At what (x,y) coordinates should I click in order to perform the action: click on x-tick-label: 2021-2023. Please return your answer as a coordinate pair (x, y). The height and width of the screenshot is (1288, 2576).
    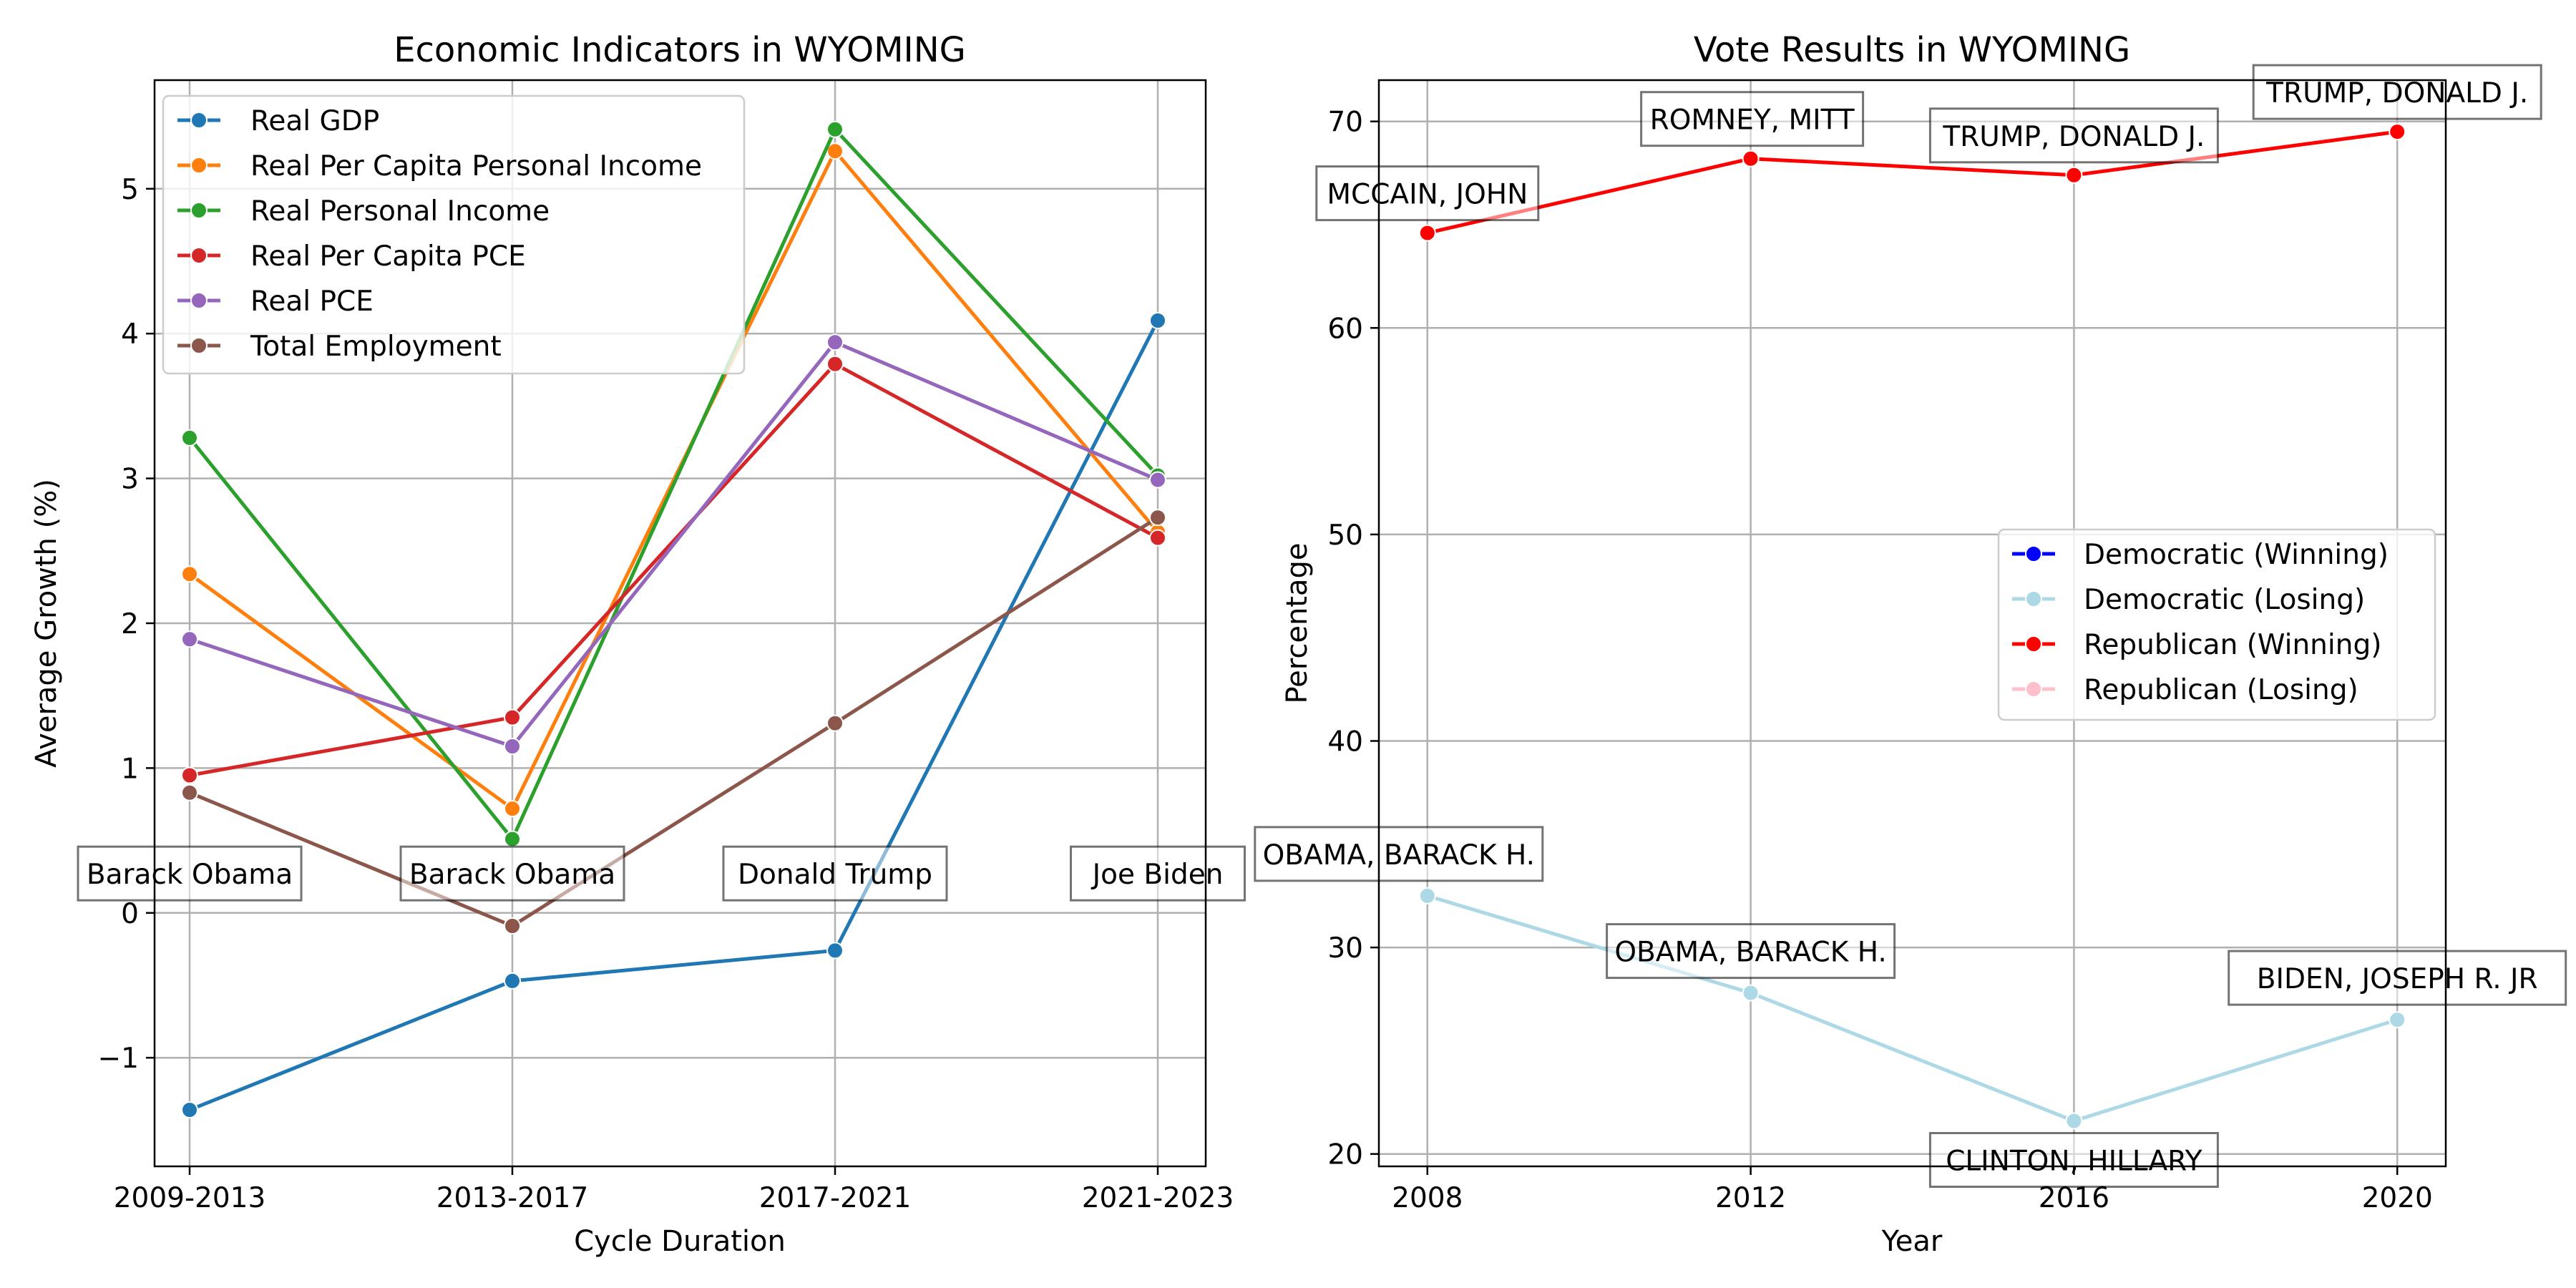
    Looking at the image, I should click on (1158, 1198).